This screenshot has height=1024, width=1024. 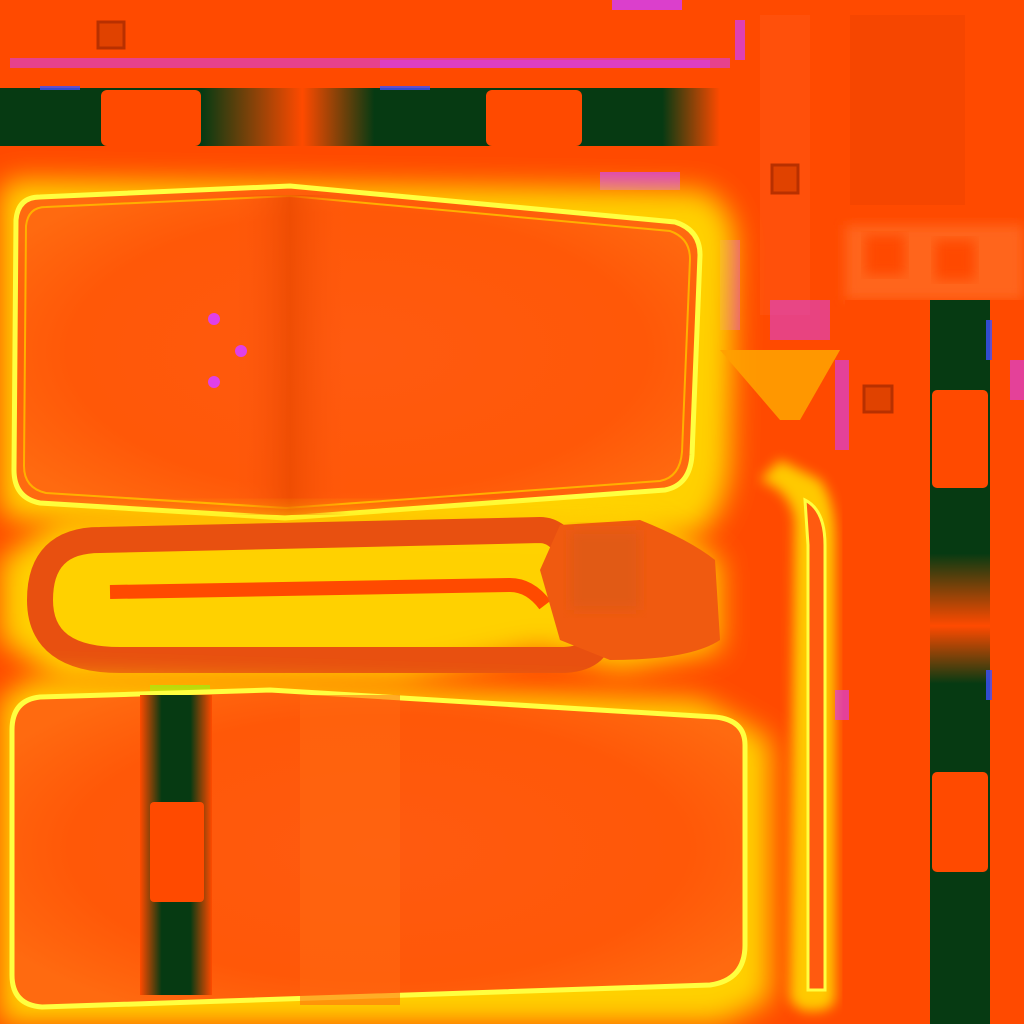 What do you see at coordinates (111, 35) in the screenshot?
I see `strap-square-rivet` at bounding box center [111, 35].